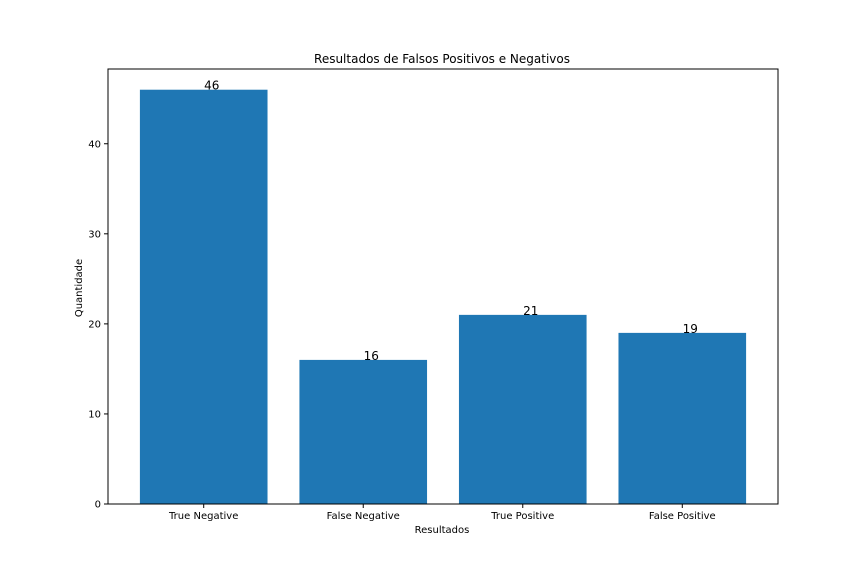  What do you see at coordinates (79, 288) in the screenshot?
I see `y-axis-label: Quantidade` at bounding box center [79, 288].